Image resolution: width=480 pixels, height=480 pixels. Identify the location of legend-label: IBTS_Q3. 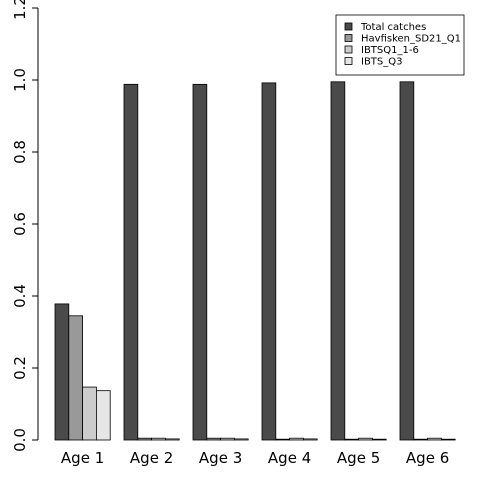
(382, 62).